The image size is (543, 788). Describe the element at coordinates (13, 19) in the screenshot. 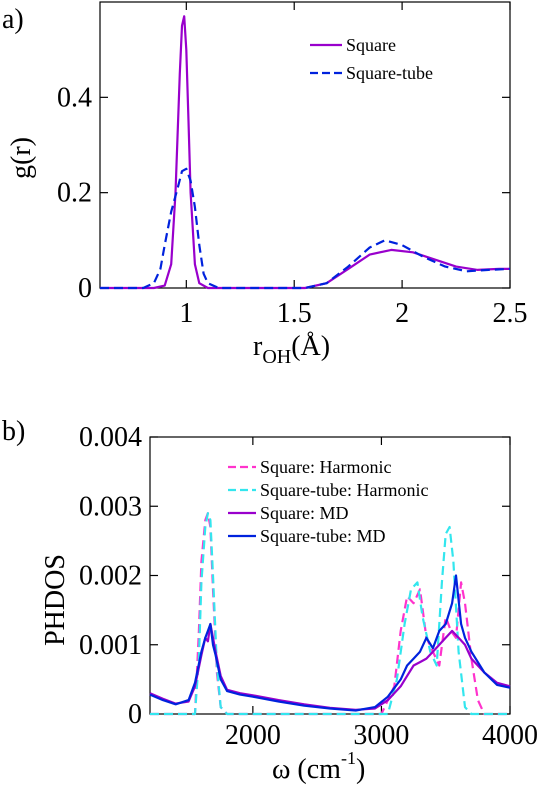

I see `panel-label-a: a)` at that location.